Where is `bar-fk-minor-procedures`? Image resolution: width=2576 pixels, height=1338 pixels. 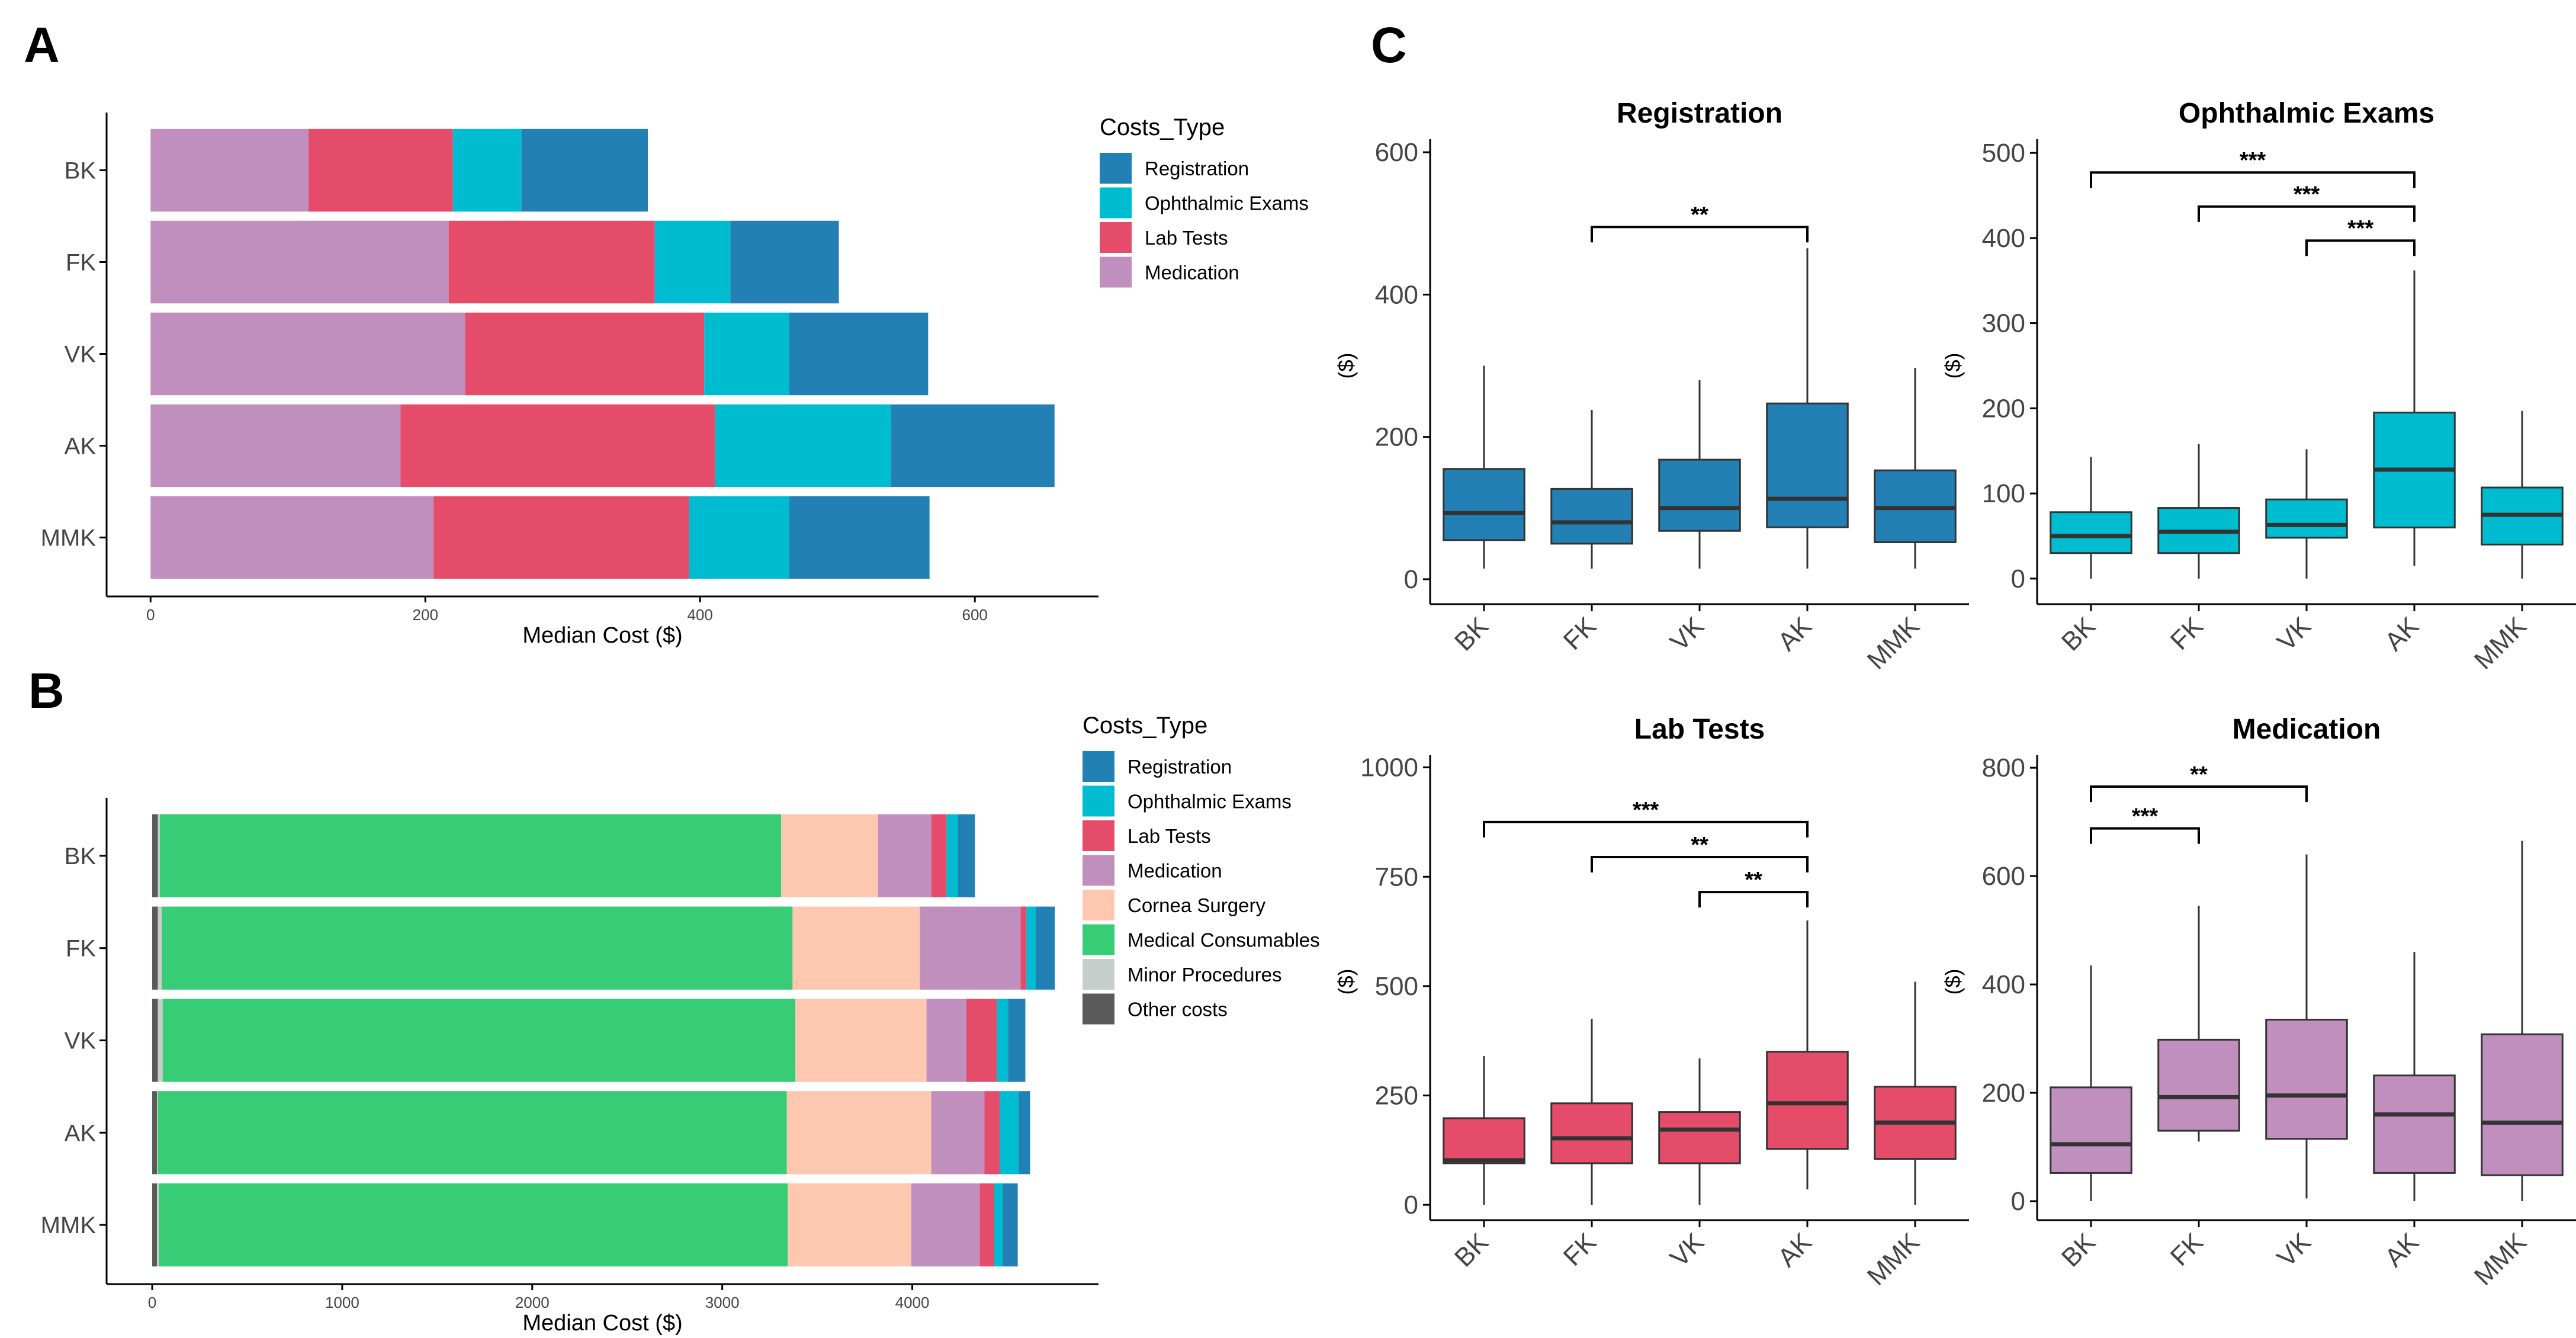 bar-fk-minor-procedures is located at coordinates (160, 948).